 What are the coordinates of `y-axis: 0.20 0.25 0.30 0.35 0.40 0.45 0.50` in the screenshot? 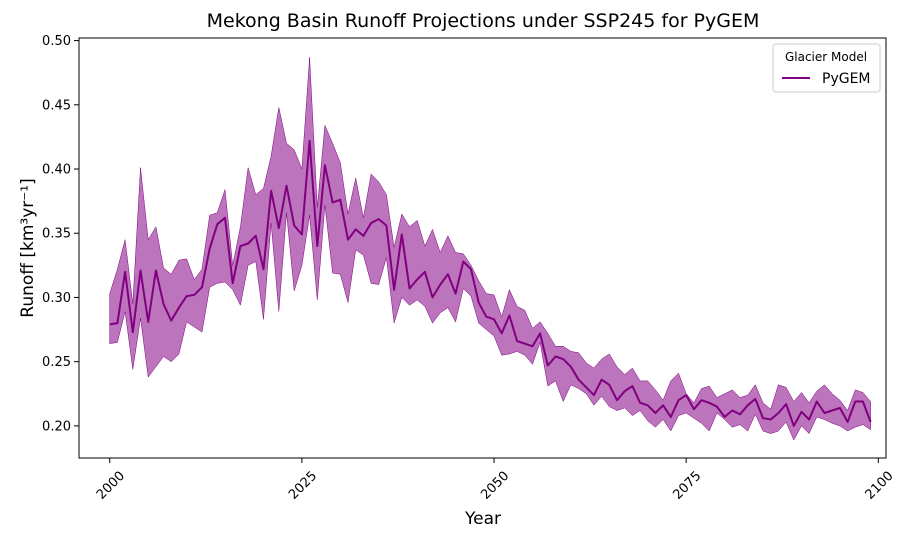 It's located at (60, 234).